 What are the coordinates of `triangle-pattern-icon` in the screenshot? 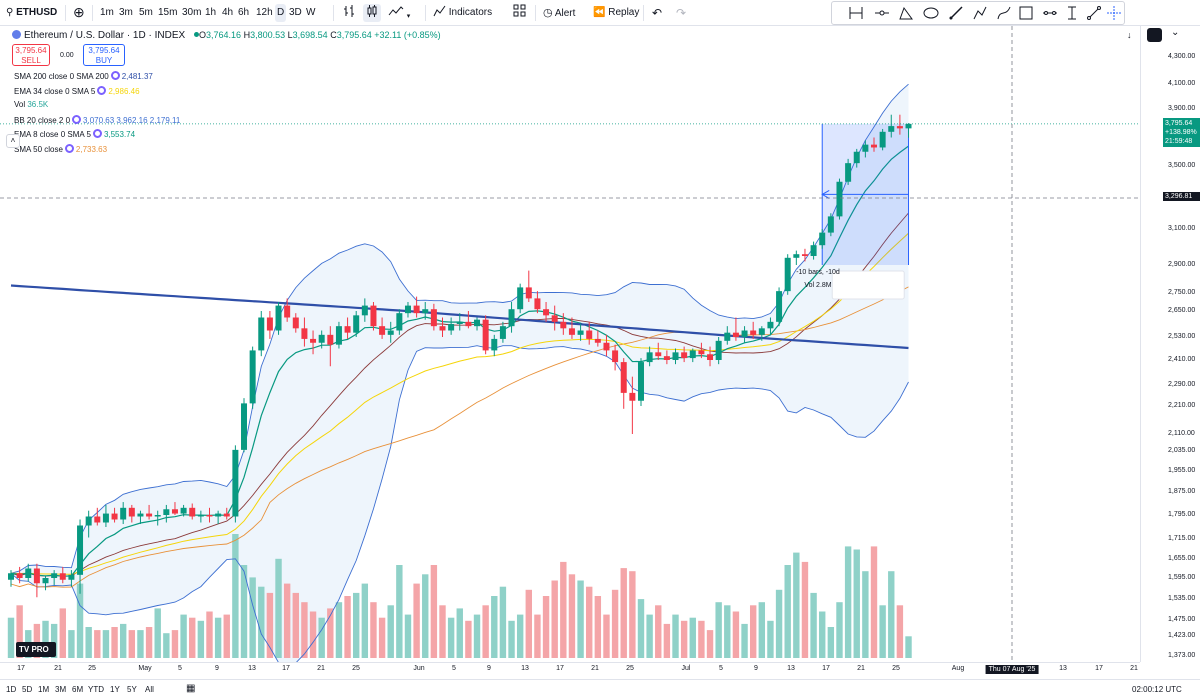 It's located at (906, 13).